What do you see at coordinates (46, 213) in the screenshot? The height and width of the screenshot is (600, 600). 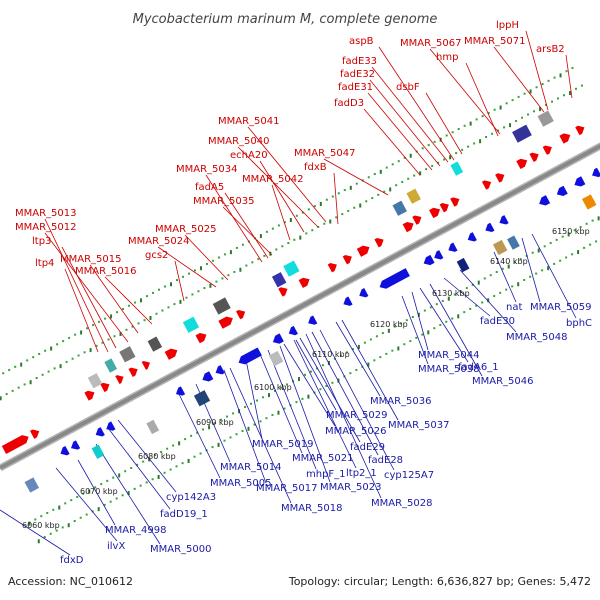 I see `forward-gene-label: MMAR_5013` at bounding box center [46, 213].